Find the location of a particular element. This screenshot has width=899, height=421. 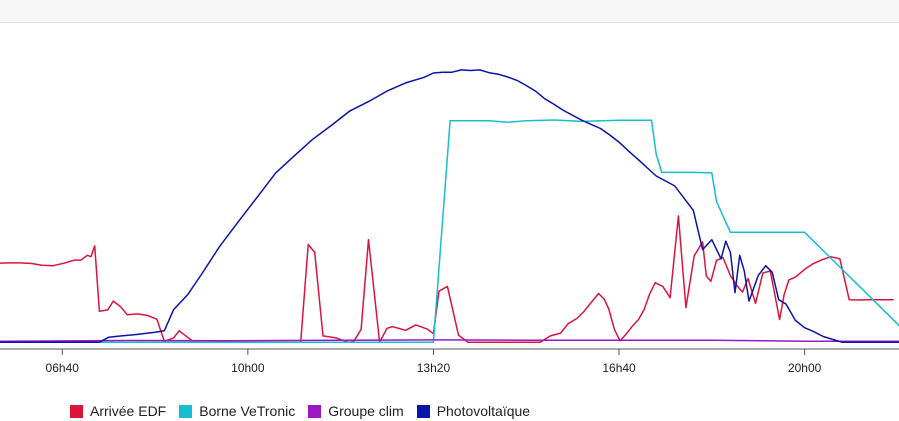

x-tick-label: 20h00 is located at coordinates (805, 368).